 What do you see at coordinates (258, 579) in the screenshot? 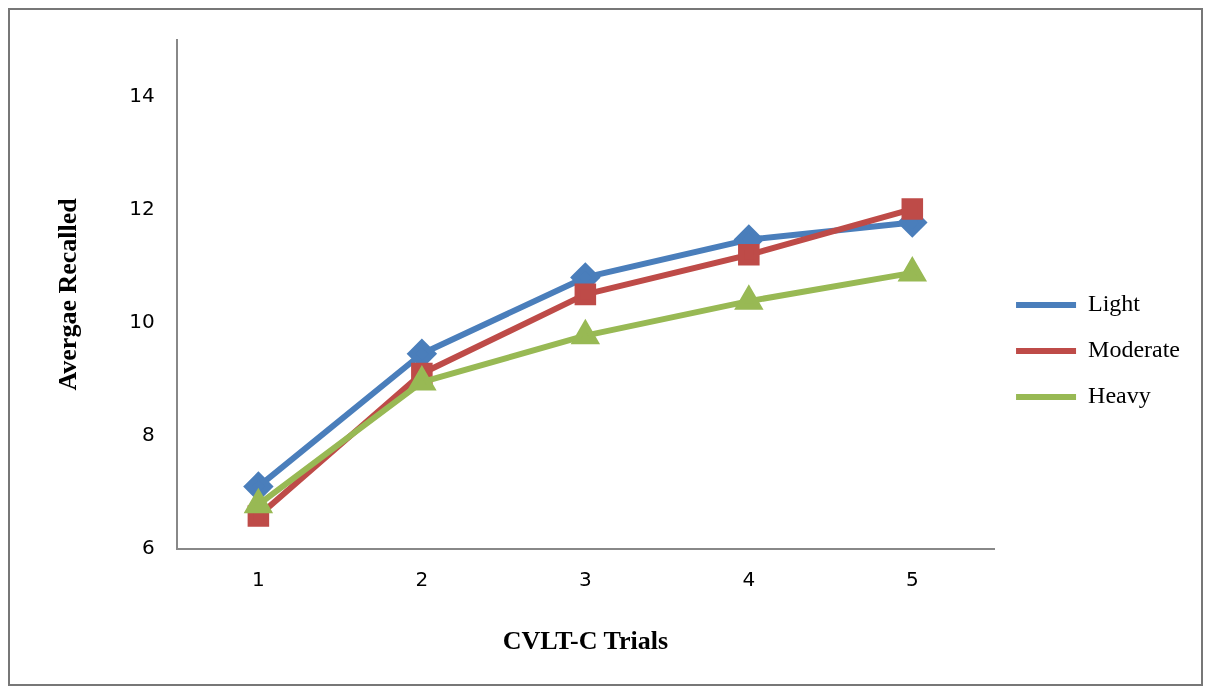
I see `x-tick-label: 1` at bounding box center [258, 579].